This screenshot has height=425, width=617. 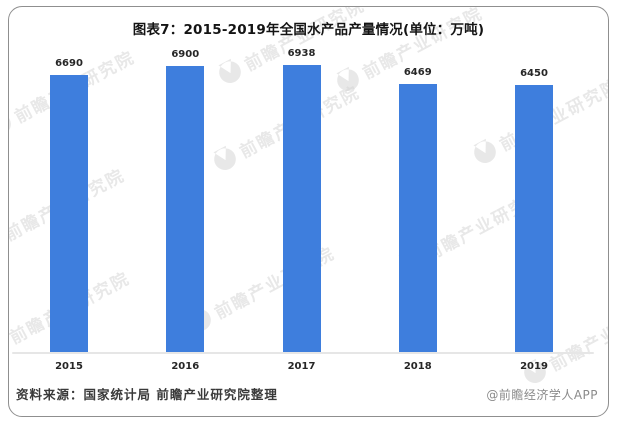 What do you see at coordinates (534, 366) in the screenshot?
I see `x-axis-tick-label: 2019` at bounding box center [534, 366].